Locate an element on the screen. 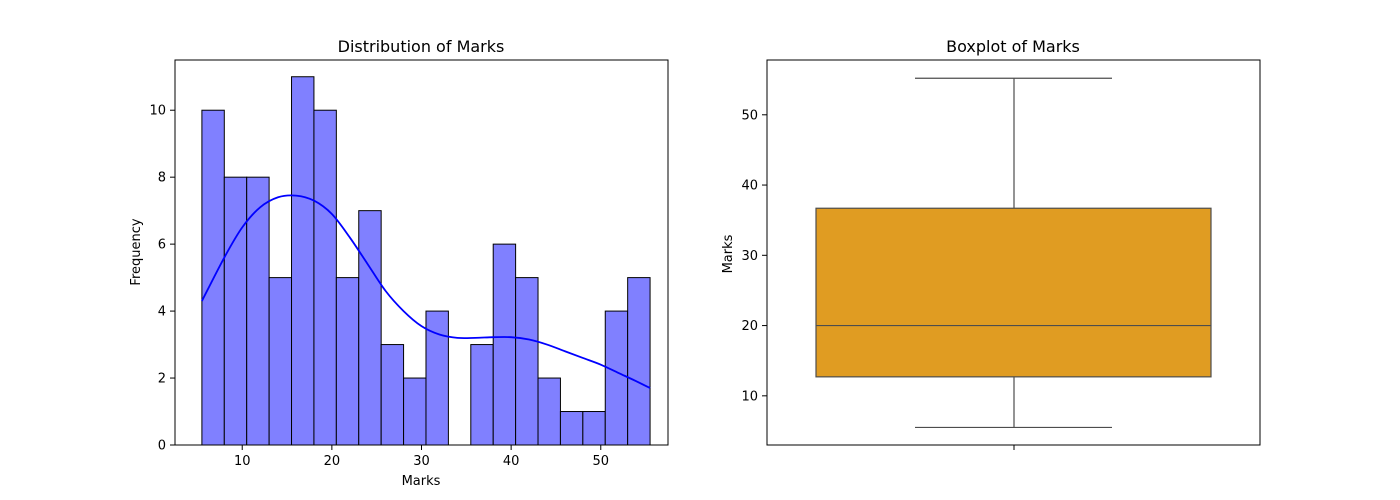 This screenshot has width=1400, height=500. boxplot-box is located at coordinates (1013, 292).